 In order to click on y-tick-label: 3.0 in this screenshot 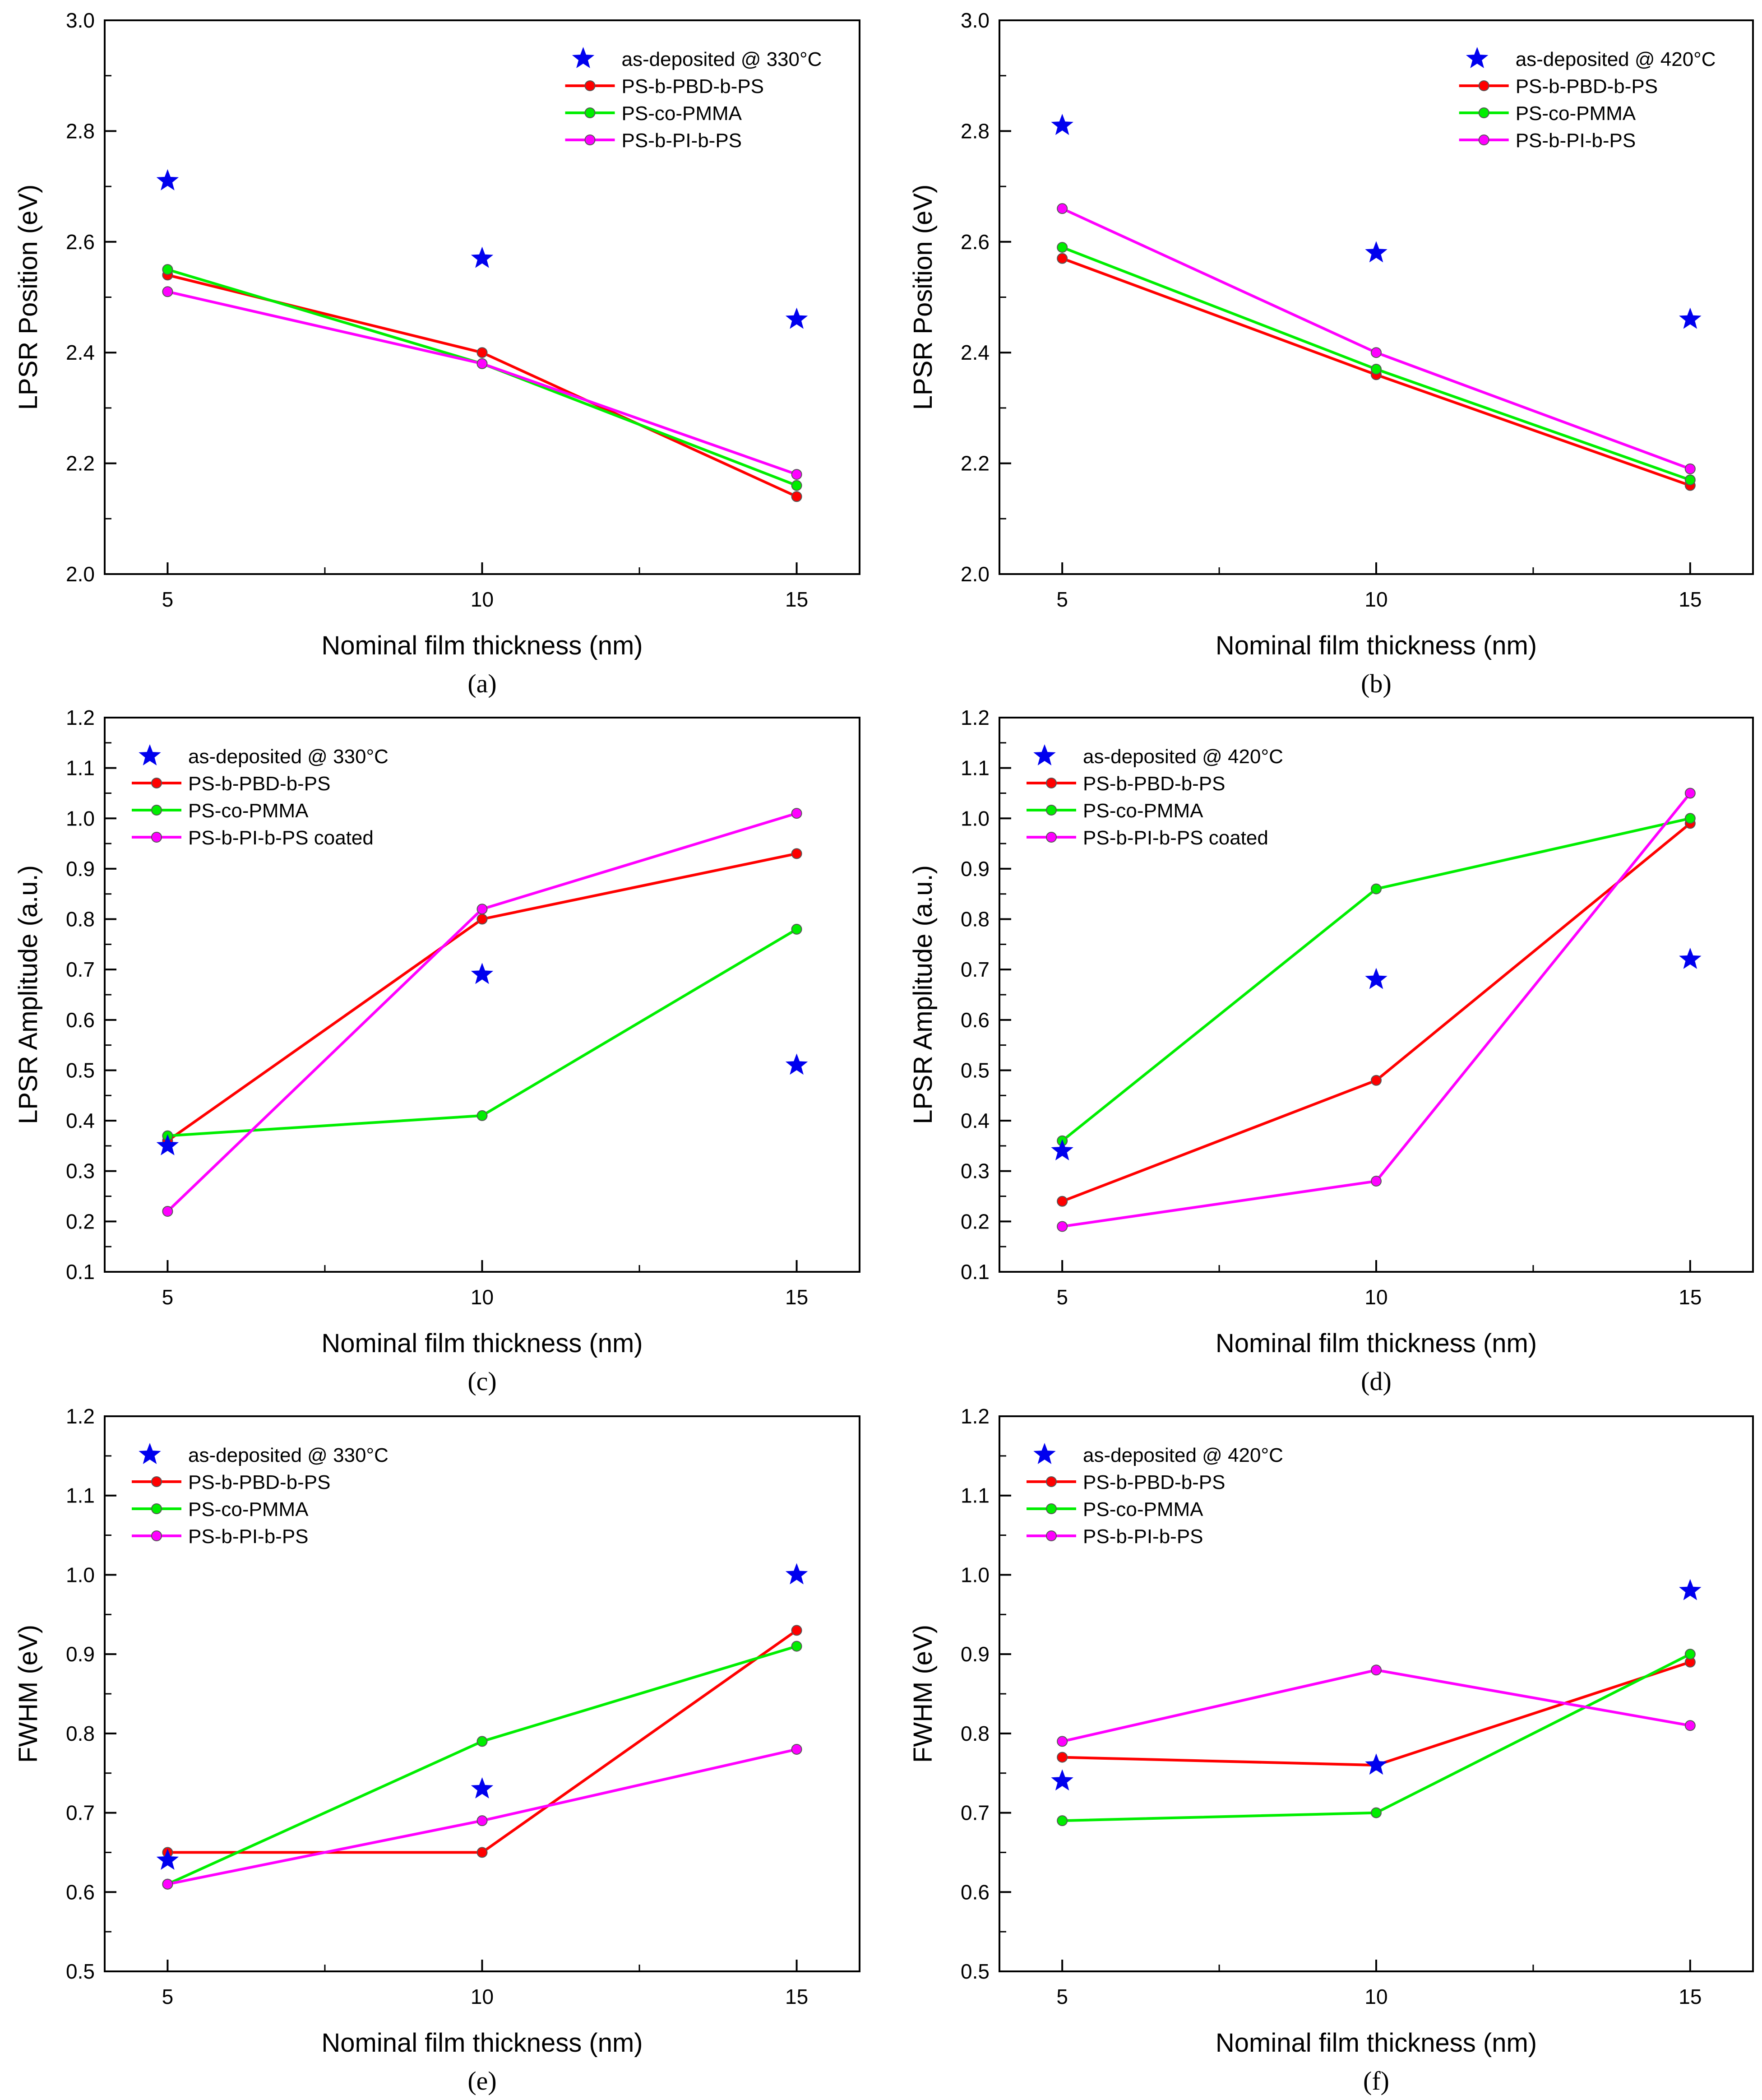, I will do `click(976, 20)`.